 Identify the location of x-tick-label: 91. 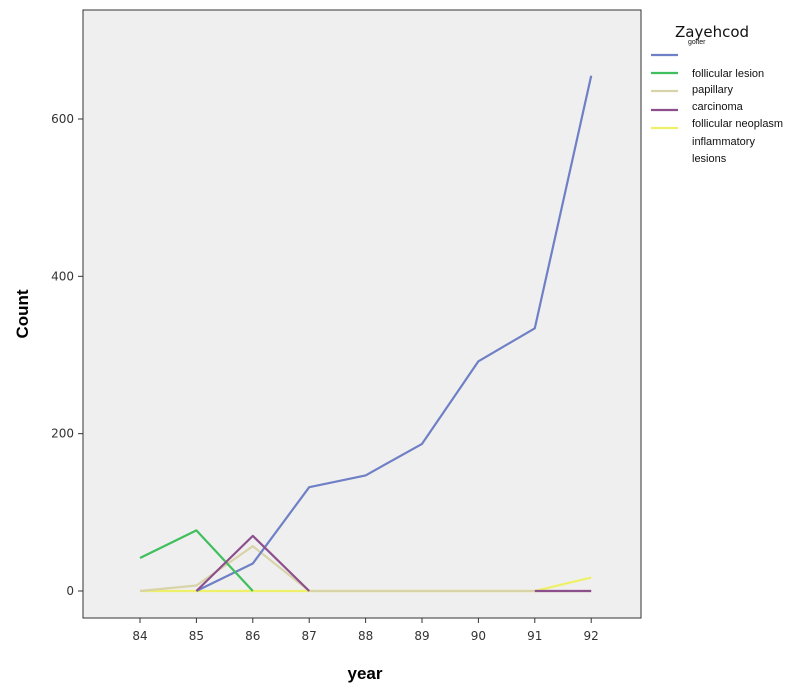
(534, 636).